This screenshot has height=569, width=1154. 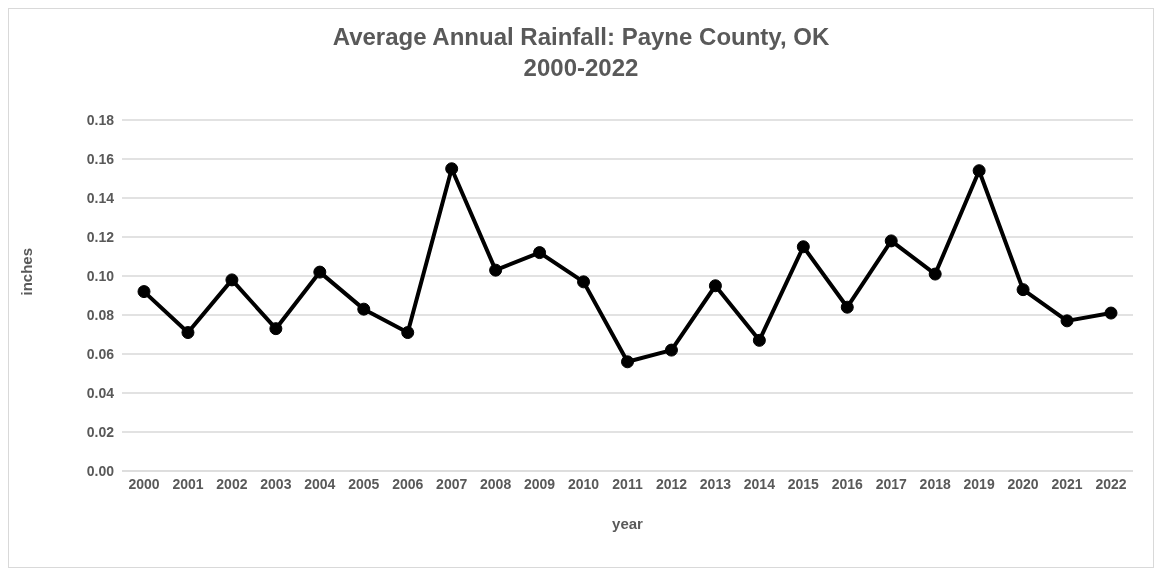 What do you see at coordinates (452, 483) in the screenshot?
I see `x-tick-label: 2007` at bounding box center [452, 483].